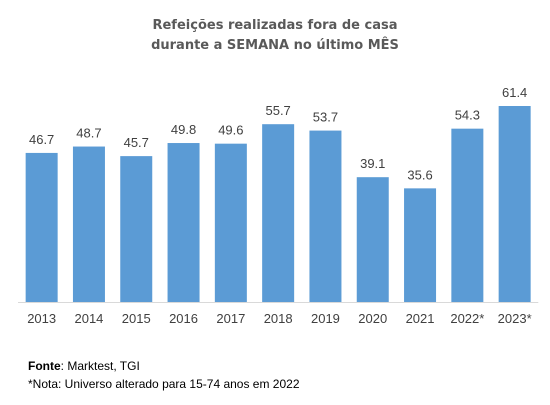  Describe the element at coordinates (136, 318) in the screenshot. I see `x-tick-label: 2015` at that location.